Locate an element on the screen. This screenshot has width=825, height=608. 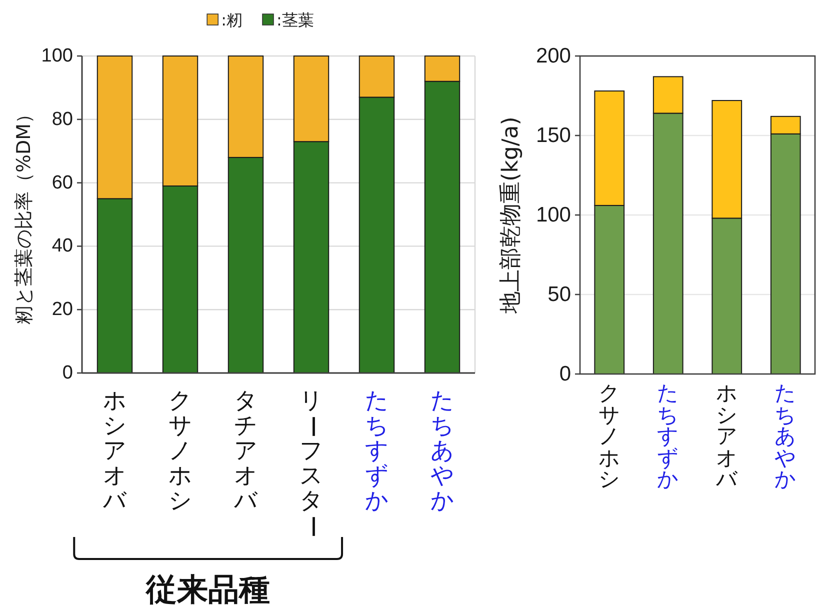
x-tick-label: タチアオバ is located at coordinates (245, 451).